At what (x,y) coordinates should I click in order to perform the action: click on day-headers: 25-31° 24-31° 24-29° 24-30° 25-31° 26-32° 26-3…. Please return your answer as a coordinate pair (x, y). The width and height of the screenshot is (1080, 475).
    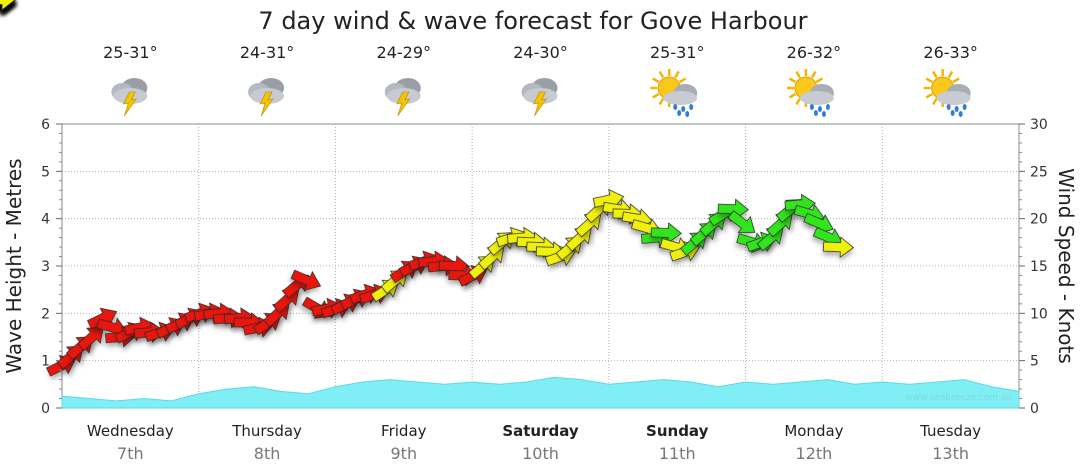
    Looking at the image, I should click on (540, 80).